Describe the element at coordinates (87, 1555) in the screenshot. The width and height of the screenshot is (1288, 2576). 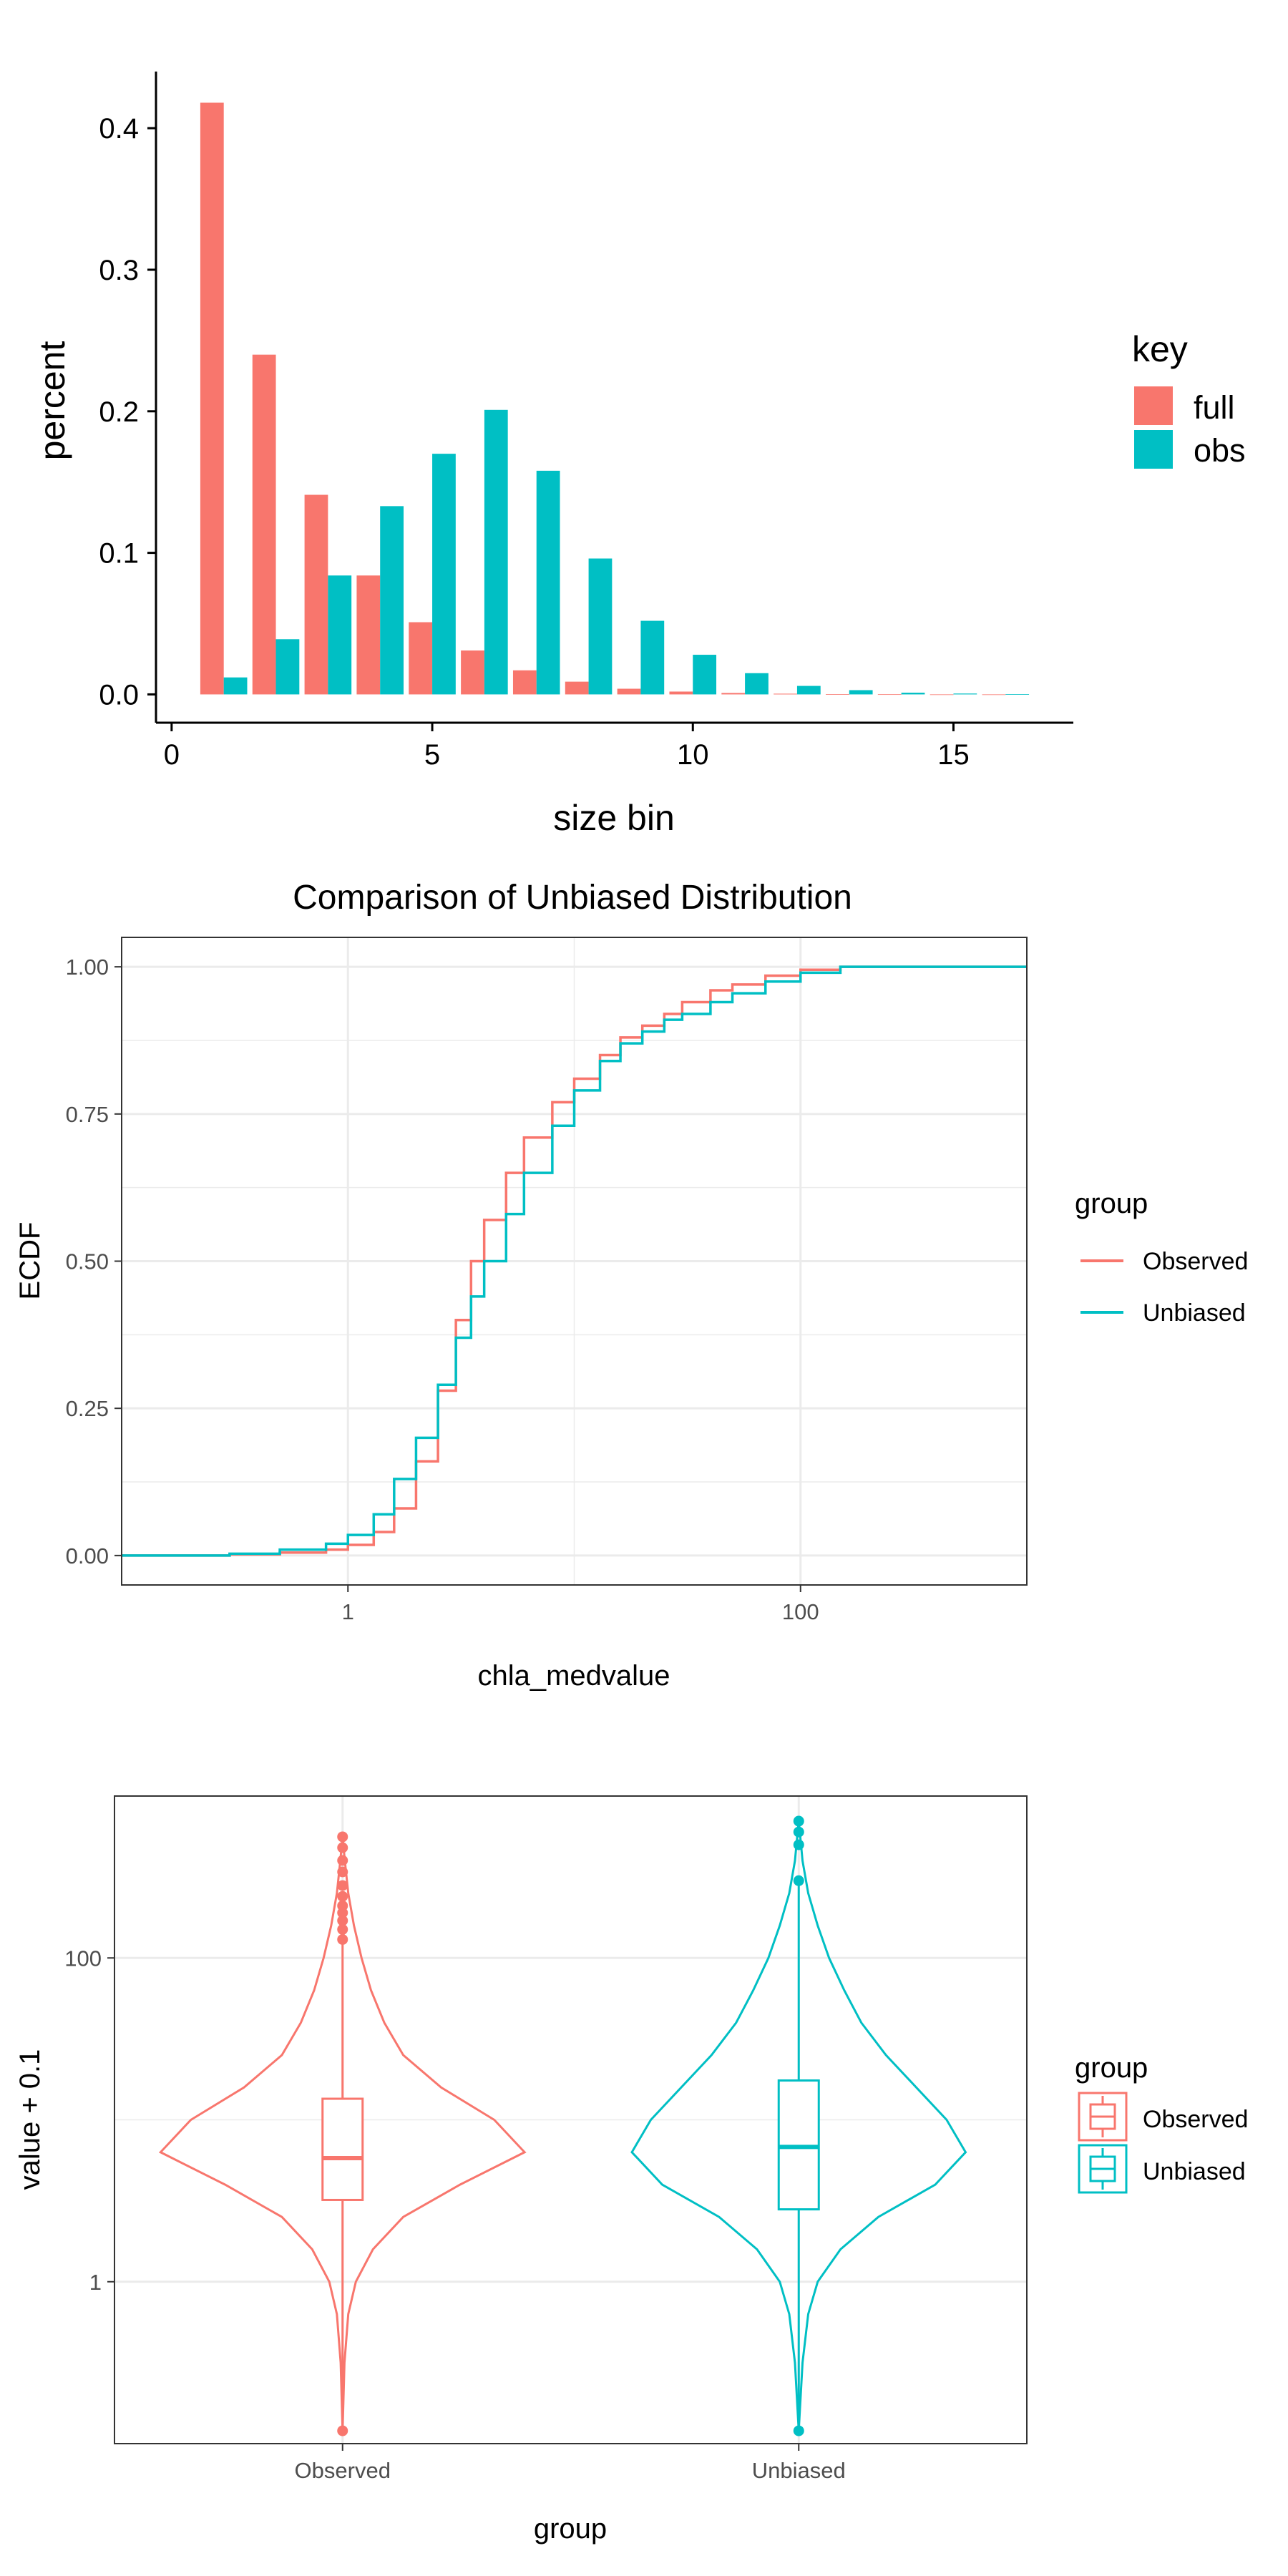
I see `y-tick-label: 0.00` at that location.